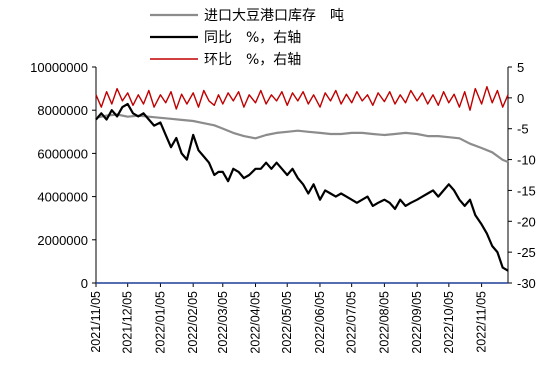 The width and height of the screenshot is (547, 380). I want to click on right-tick-label: -5, so click(523, 129).